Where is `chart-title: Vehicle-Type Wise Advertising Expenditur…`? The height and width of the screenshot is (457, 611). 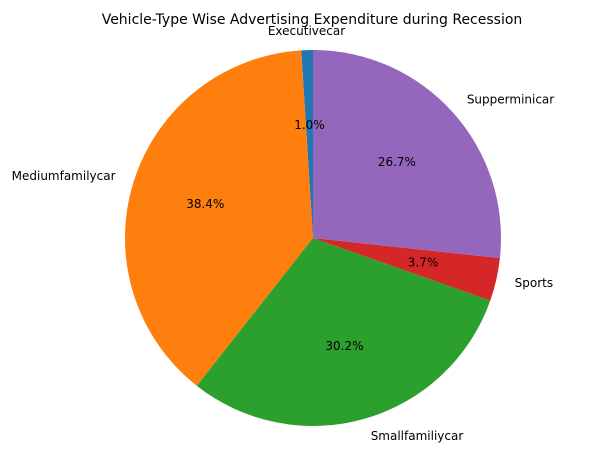 chart-title: Vehicle-Type Wise Advertising Expenditur… is located at coordinates (312, 20).